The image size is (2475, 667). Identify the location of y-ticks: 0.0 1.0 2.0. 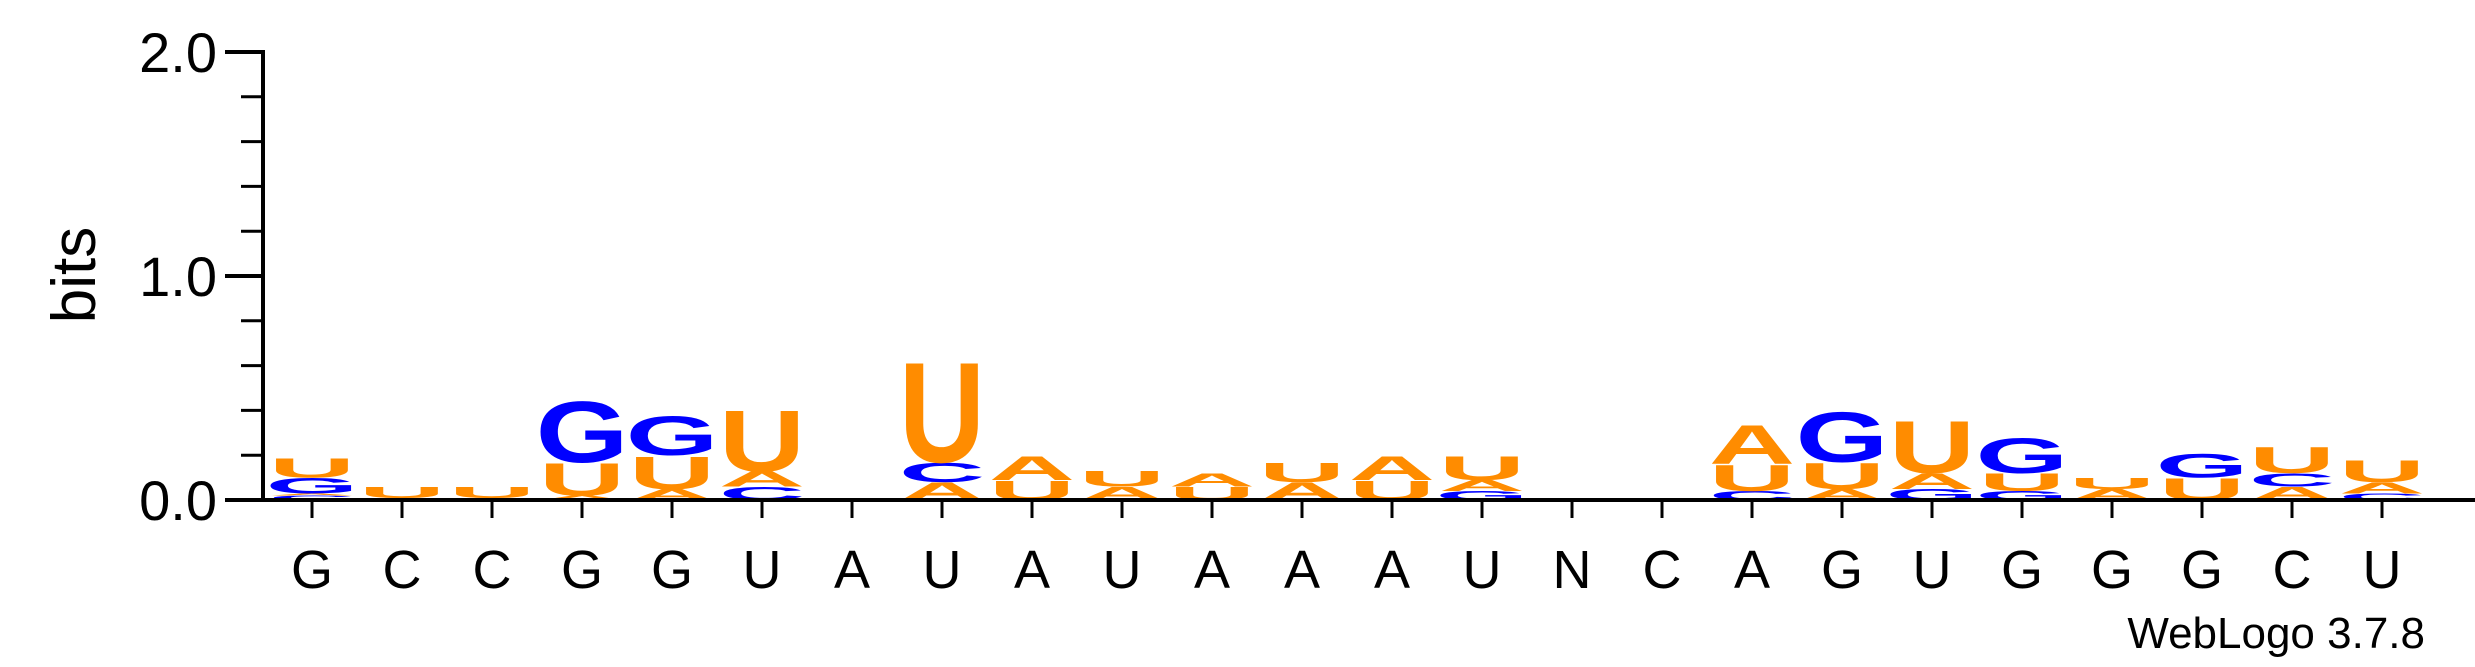
(201, 276).